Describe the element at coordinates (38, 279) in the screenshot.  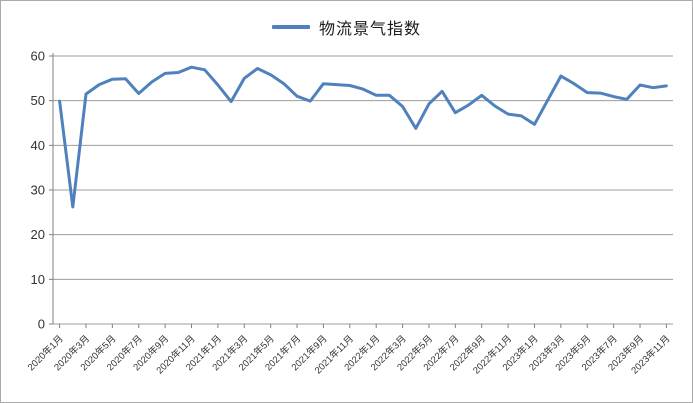
I see `y-axis-label: 10` at that location.